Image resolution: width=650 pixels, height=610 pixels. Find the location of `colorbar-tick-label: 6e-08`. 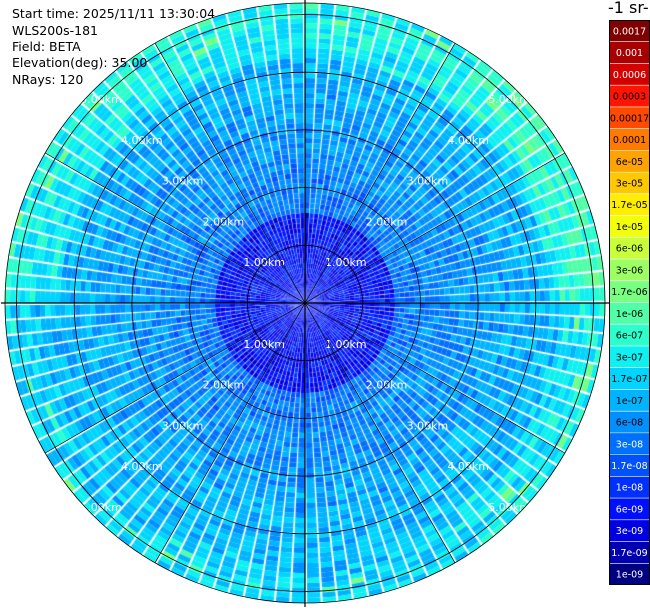

colorbar-tick-label: 6e-08 is located at coordinates (629, 423).